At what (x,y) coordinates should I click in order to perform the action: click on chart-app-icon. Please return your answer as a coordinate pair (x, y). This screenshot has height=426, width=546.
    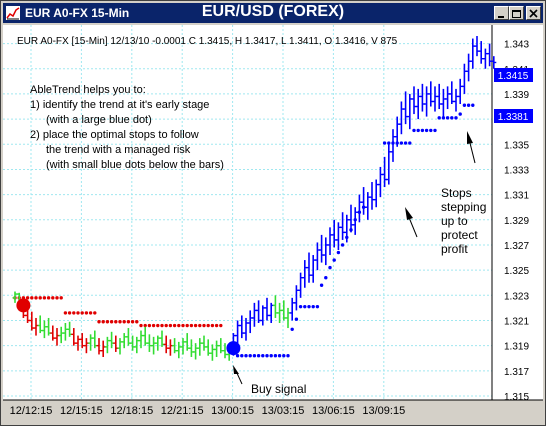
    Looking at the image, I should click on (13, 13).